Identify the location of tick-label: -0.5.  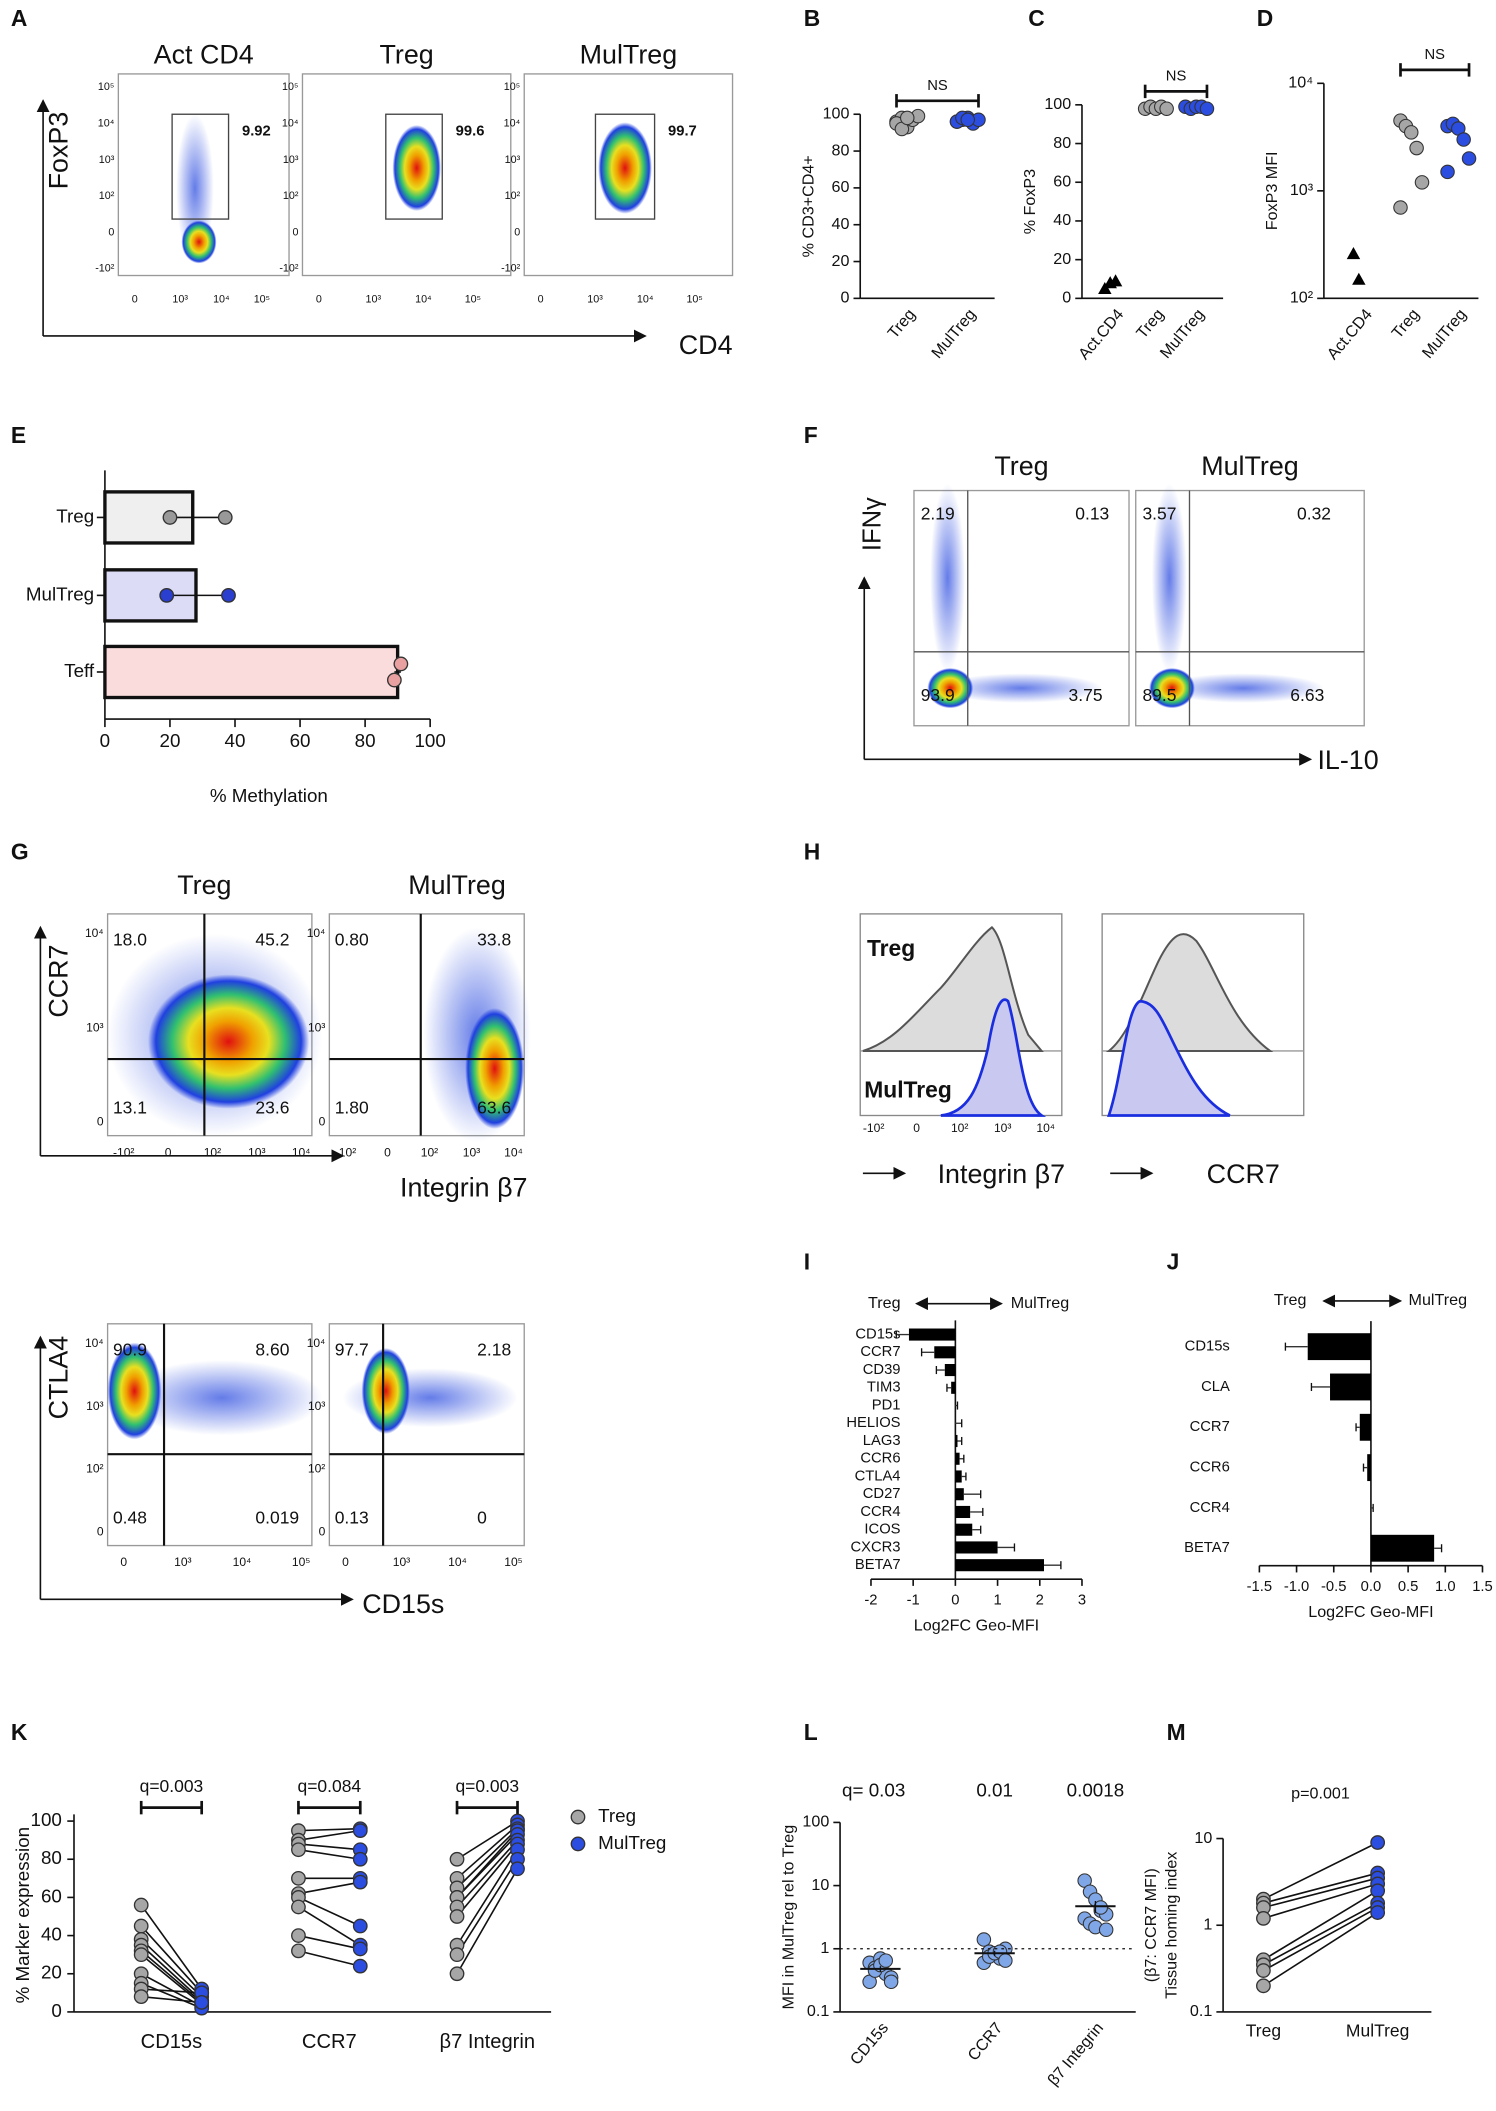
(1333, 1587).